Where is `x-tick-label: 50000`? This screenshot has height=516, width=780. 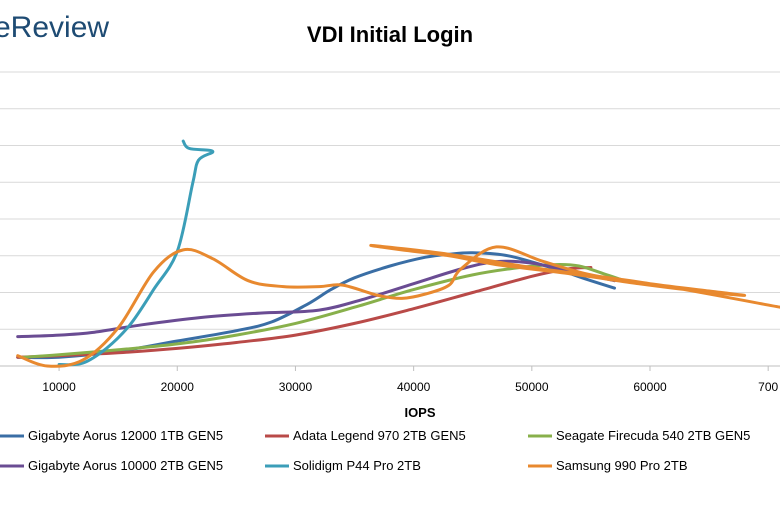 x-tick-label: 50000 is located at coordinates (532, 387).